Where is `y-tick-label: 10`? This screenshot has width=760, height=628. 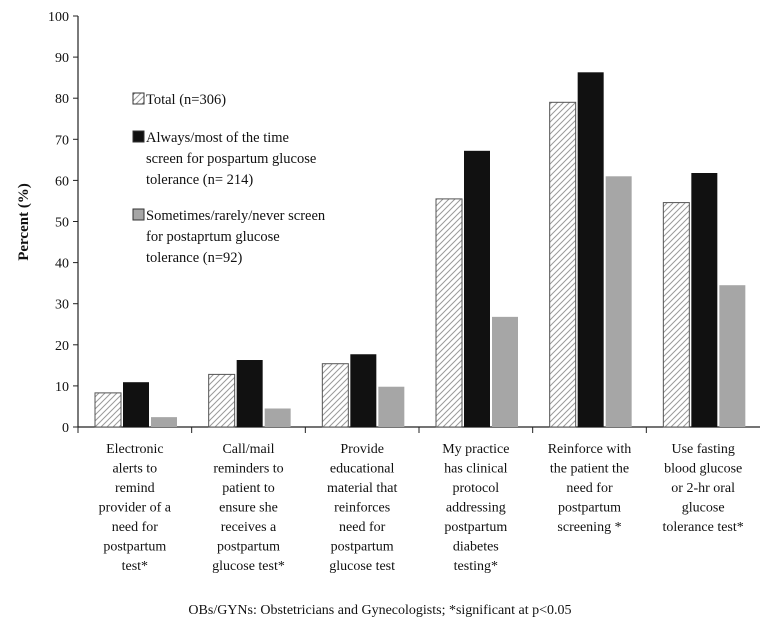 y-tick-label: 10 is located at coordinates (62, 387).